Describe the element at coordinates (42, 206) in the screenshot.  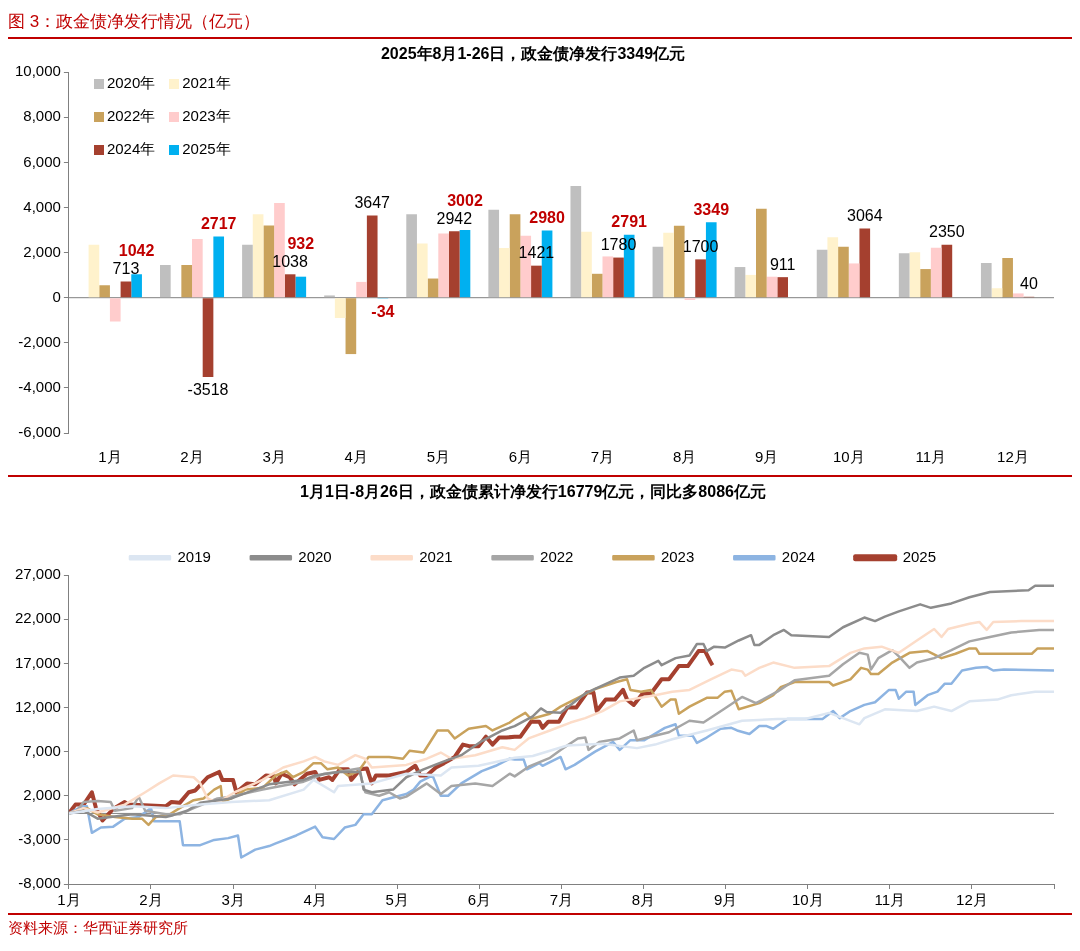
I see `y-tick-label: 4,000` at that location.